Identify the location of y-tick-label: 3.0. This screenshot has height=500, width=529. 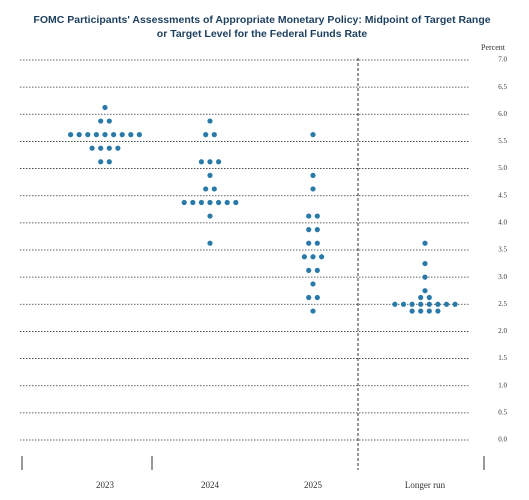
(502, 277).